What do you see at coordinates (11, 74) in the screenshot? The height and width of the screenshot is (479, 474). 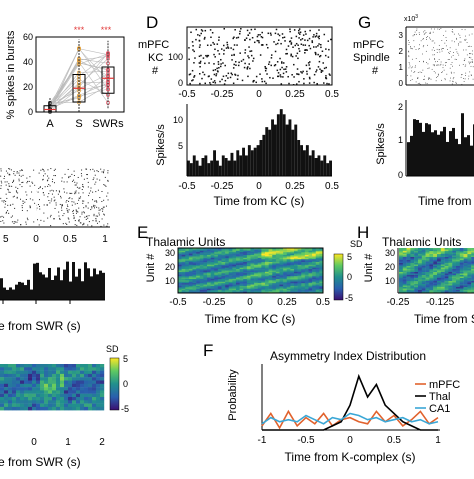 I see `boxplot-ylabel: % spikes in bursts` at bounding box center [11, 74].